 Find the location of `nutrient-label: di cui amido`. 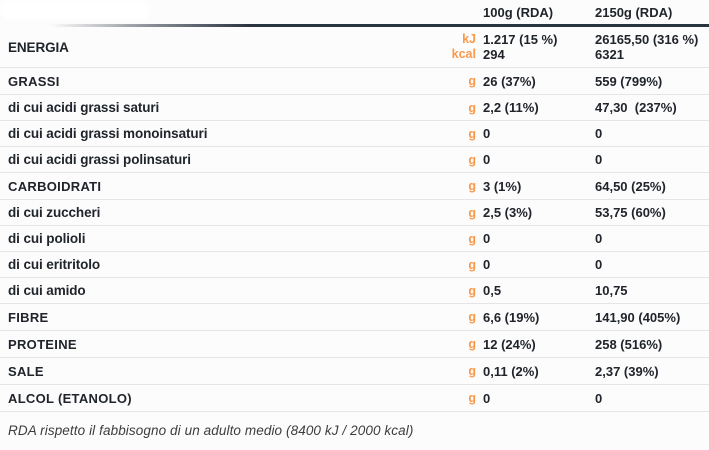

nutrient-label: di cui amido is located at coordinates (47, 290).